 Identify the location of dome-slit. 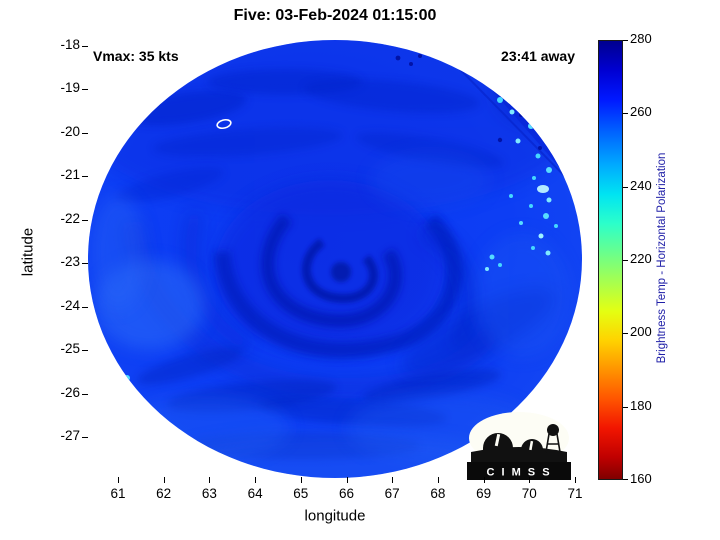
(497, 440).